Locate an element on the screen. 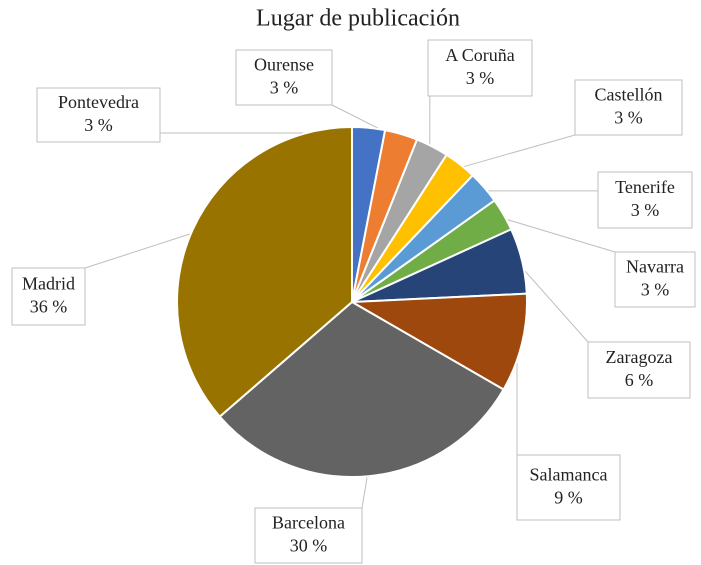  value-label: 9 % is located at coordinates (568, 498).